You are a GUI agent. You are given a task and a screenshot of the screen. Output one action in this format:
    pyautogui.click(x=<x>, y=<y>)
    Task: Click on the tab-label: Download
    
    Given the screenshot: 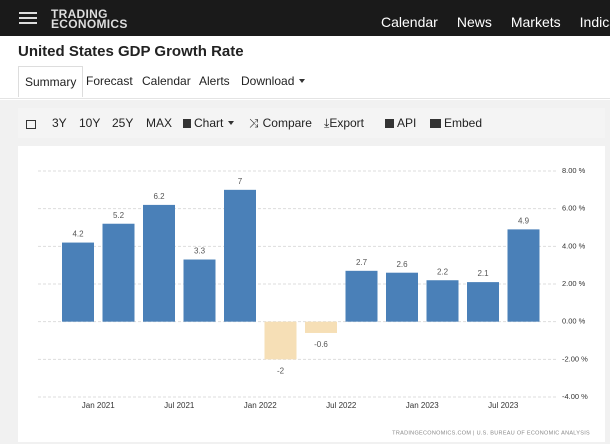 What is the action you would take?
    pyautogui.click(x=268, y=81)
    